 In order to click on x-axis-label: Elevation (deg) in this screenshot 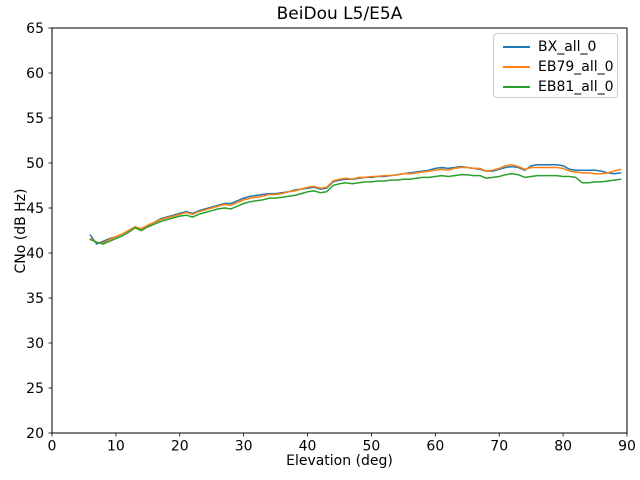, I will do `click(339, 461)`.